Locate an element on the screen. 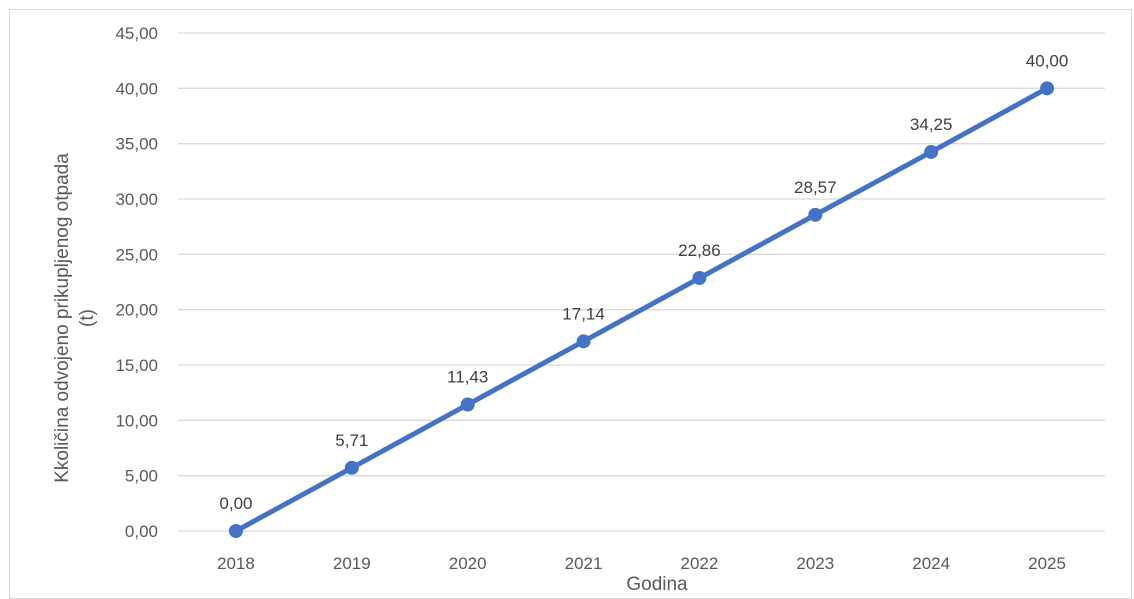 The height and width of the screenshot is (599, 1134). y-tick-label: 30,00 is located at coordinates (136, 199).